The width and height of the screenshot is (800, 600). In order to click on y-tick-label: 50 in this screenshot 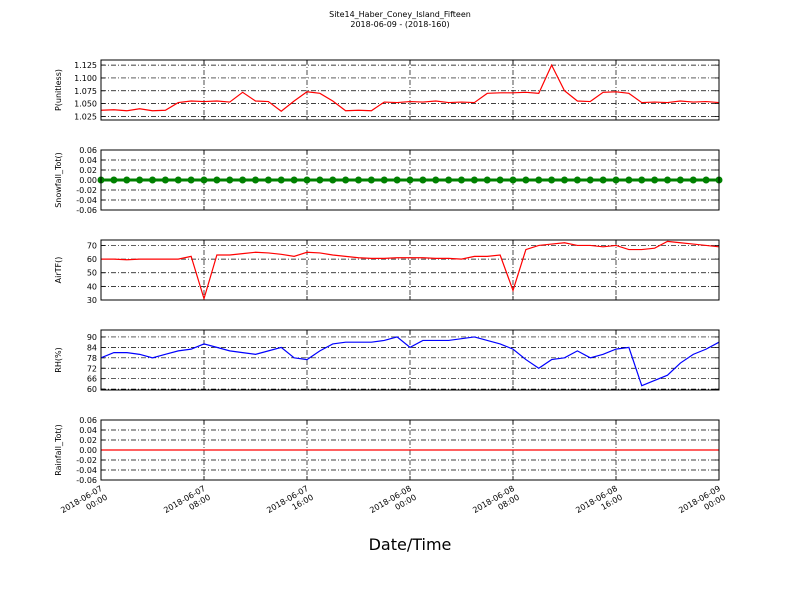, I will do `click(92, 273)`.